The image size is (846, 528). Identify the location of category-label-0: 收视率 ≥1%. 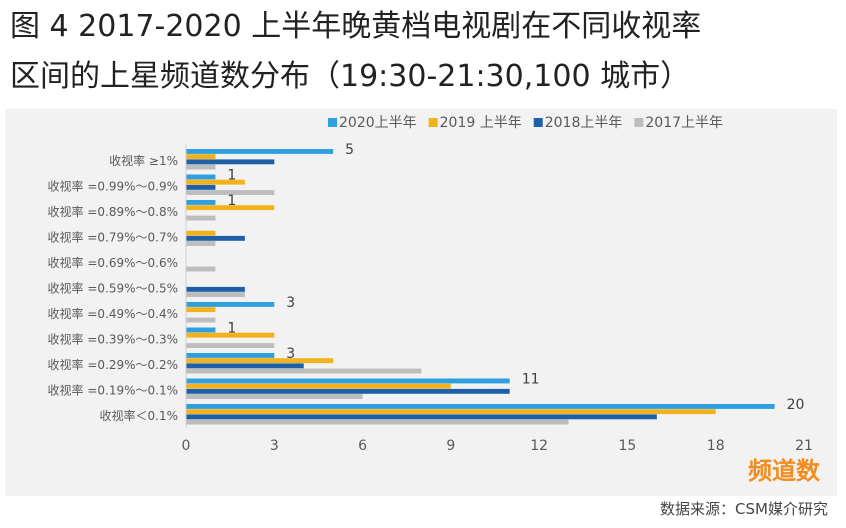
(143, 160).